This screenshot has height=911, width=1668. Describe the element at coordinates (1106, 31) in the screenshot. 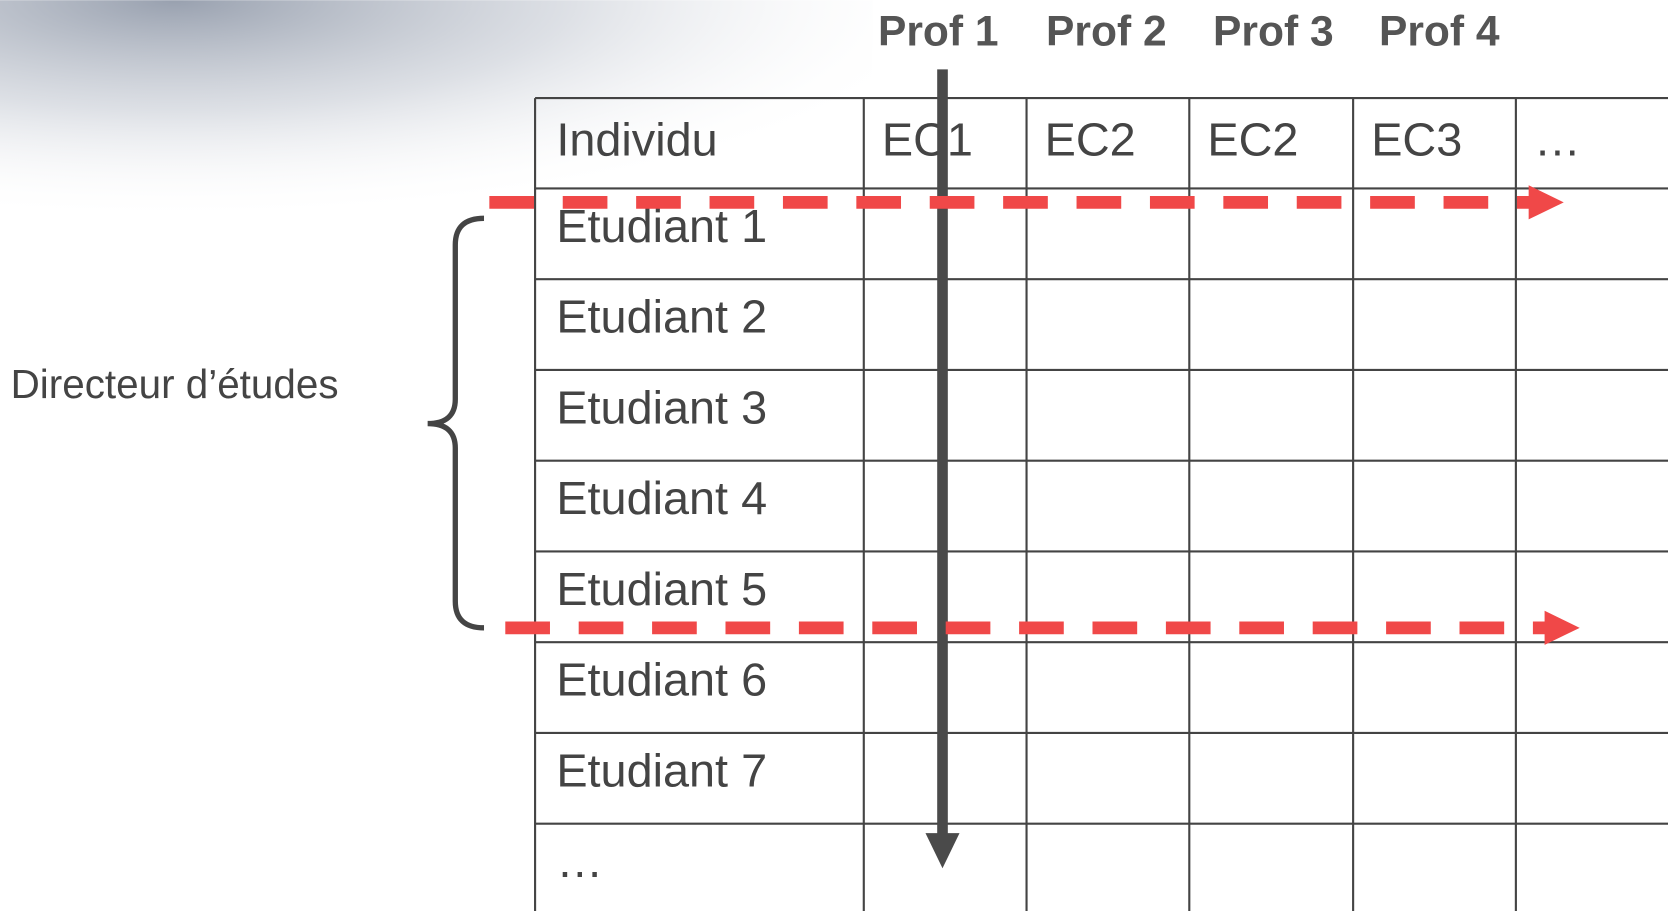

I see `prof-label: Prof 2` at that location.